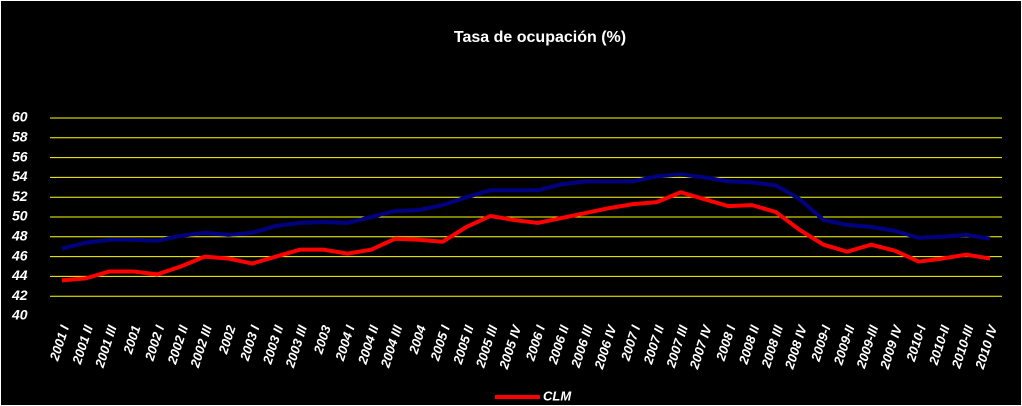 Image resolution: width=1022 pixels, height=406 pixels. What do you see at coordinates (20, 196) in the screenshot?
I see `y-tick-label: 52` at bounding box center [20, 196].